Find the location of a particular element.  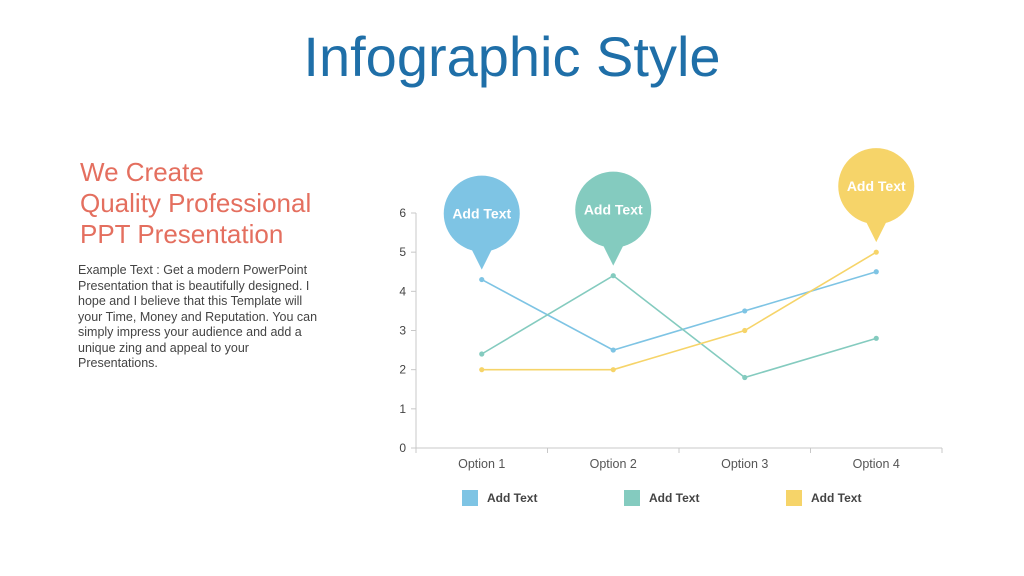

headline-line-3: PPT Presentation is located at coordinates (182, 234).